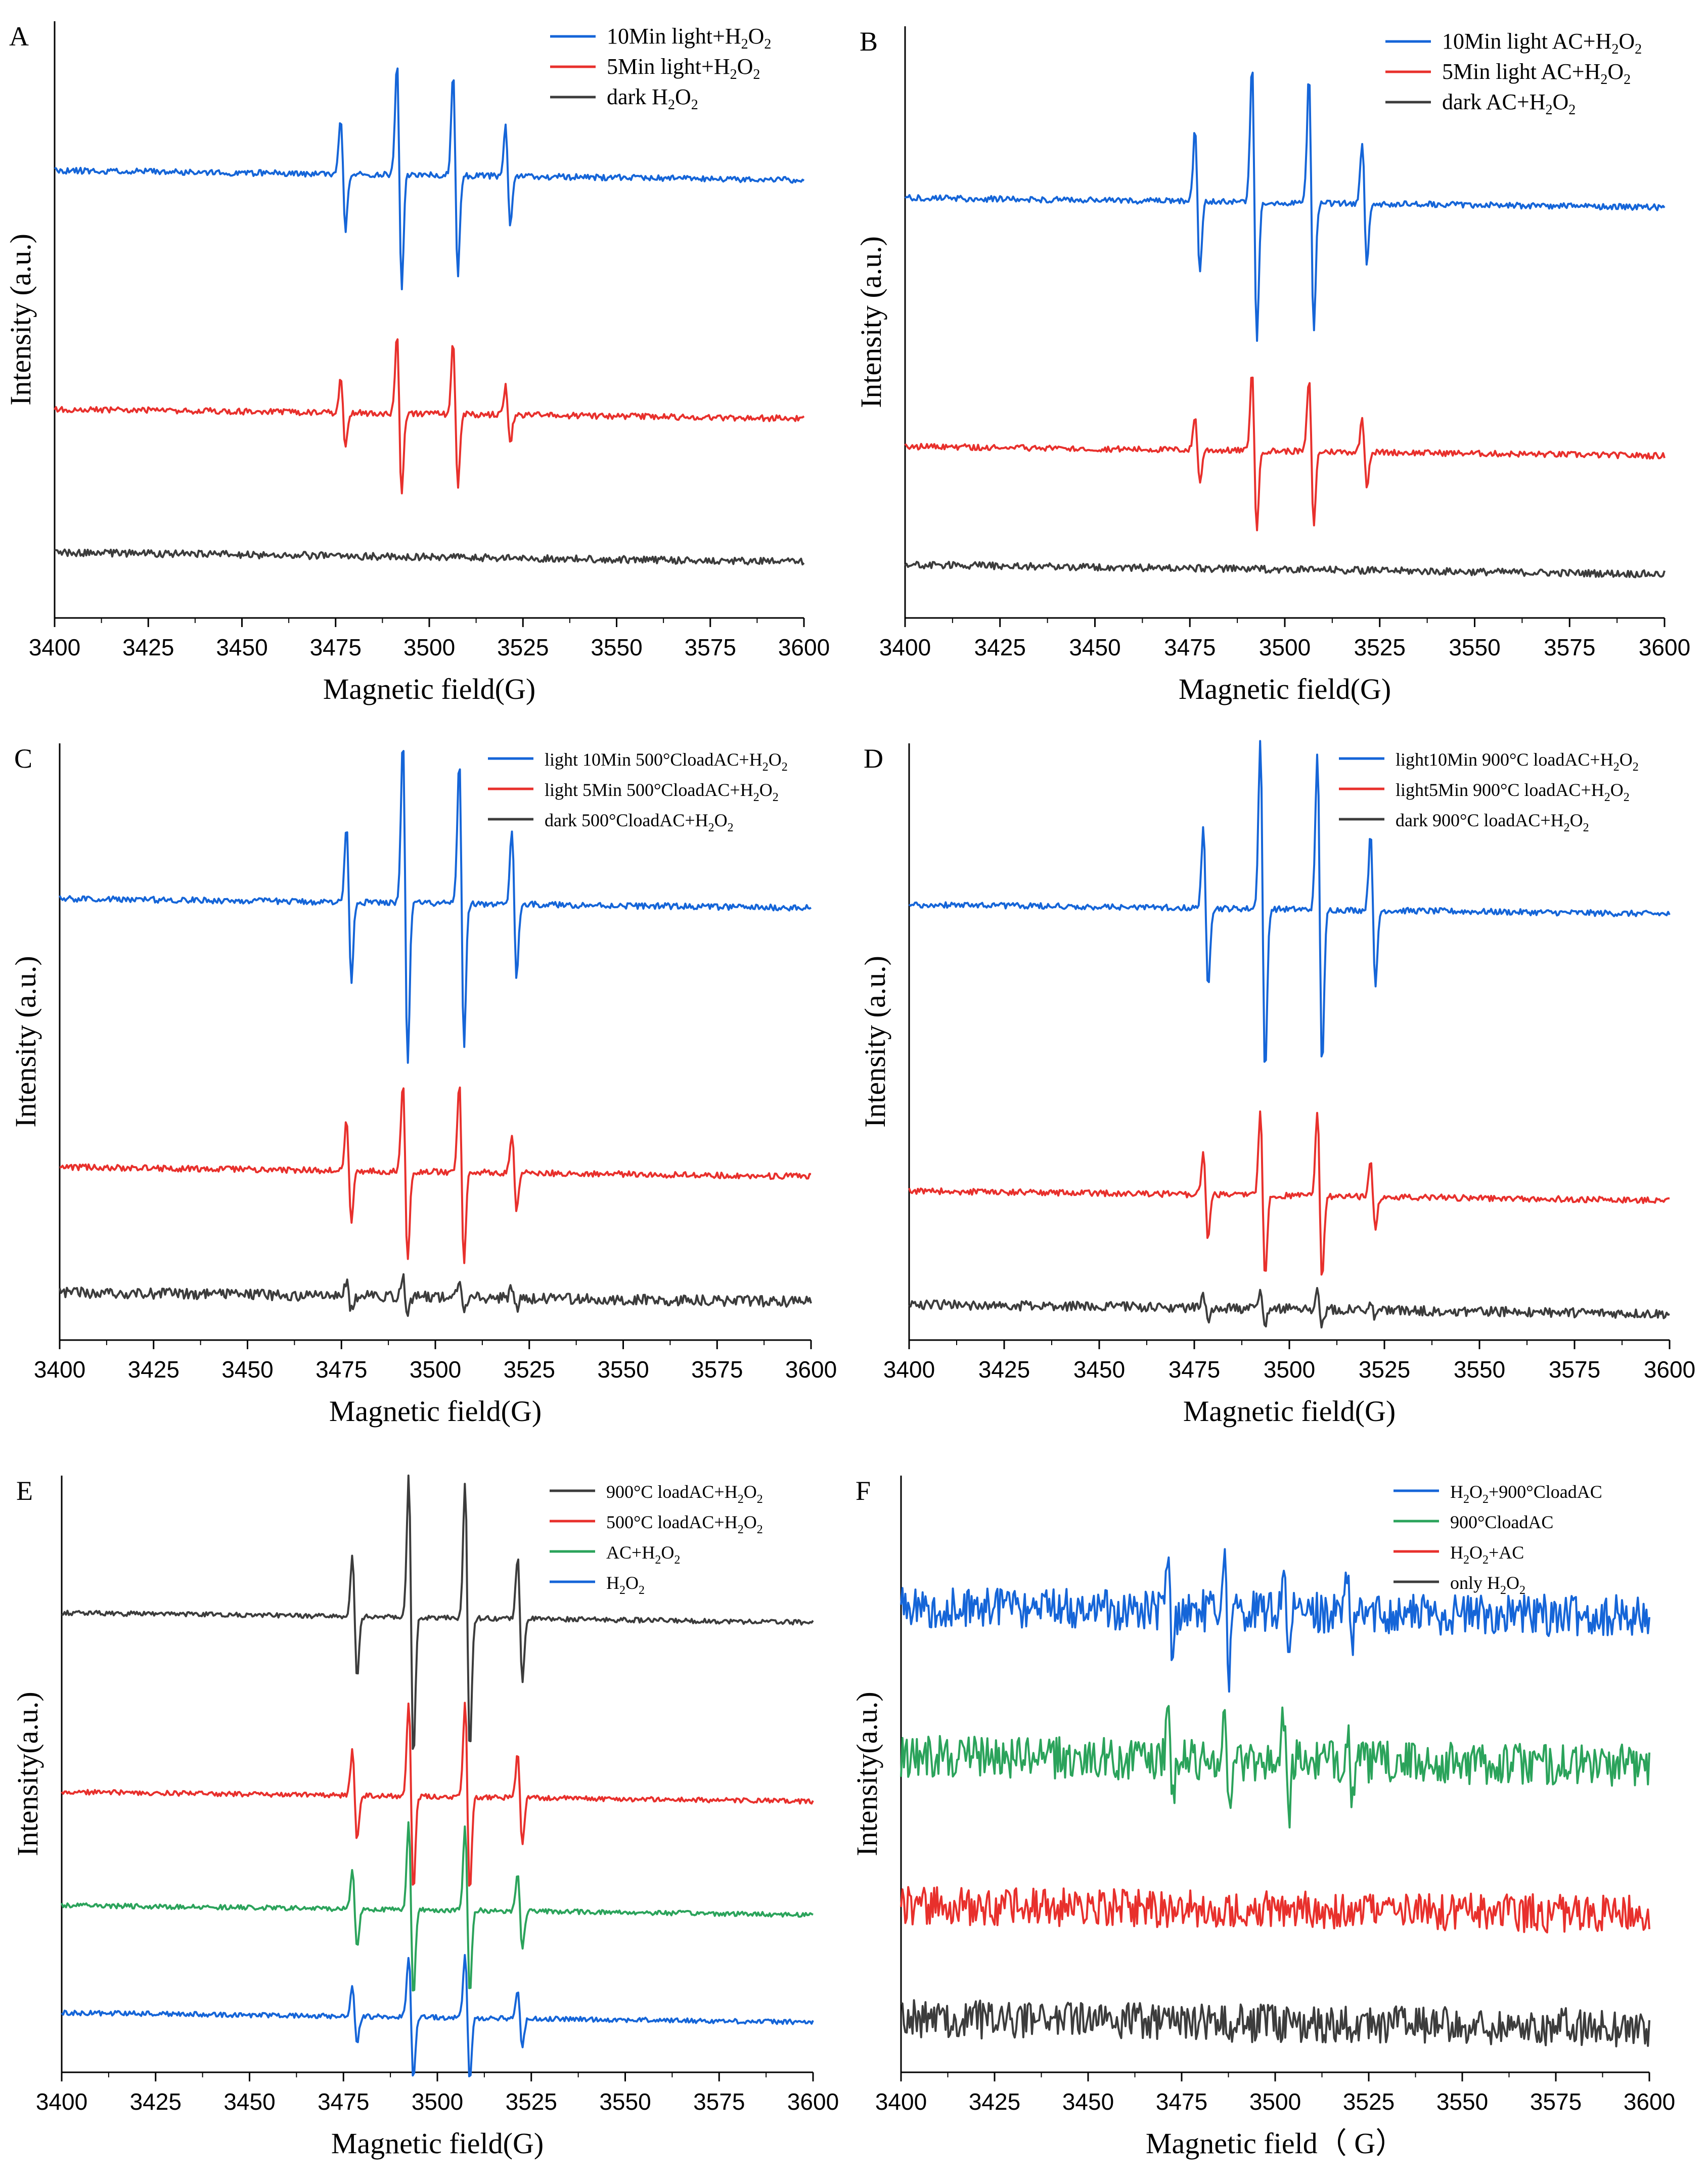 The height and width of the screenshot is (2178, 1708). Describe the element at coordinates (643, 1555) in the screenshot. I see `legend-label: AC+H2O2` at that location.